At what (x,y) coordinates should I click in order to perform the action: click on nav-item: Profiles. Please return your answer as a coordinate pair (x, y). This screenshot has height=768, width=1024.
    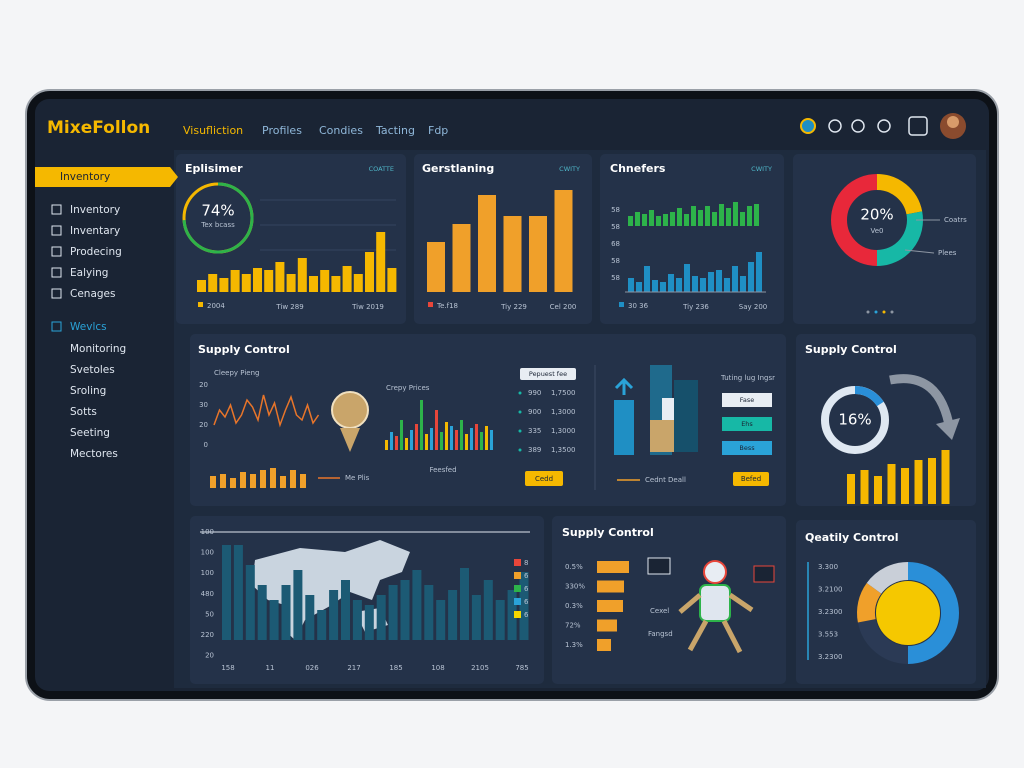
    Looking at the image, I should click on (282, 130).